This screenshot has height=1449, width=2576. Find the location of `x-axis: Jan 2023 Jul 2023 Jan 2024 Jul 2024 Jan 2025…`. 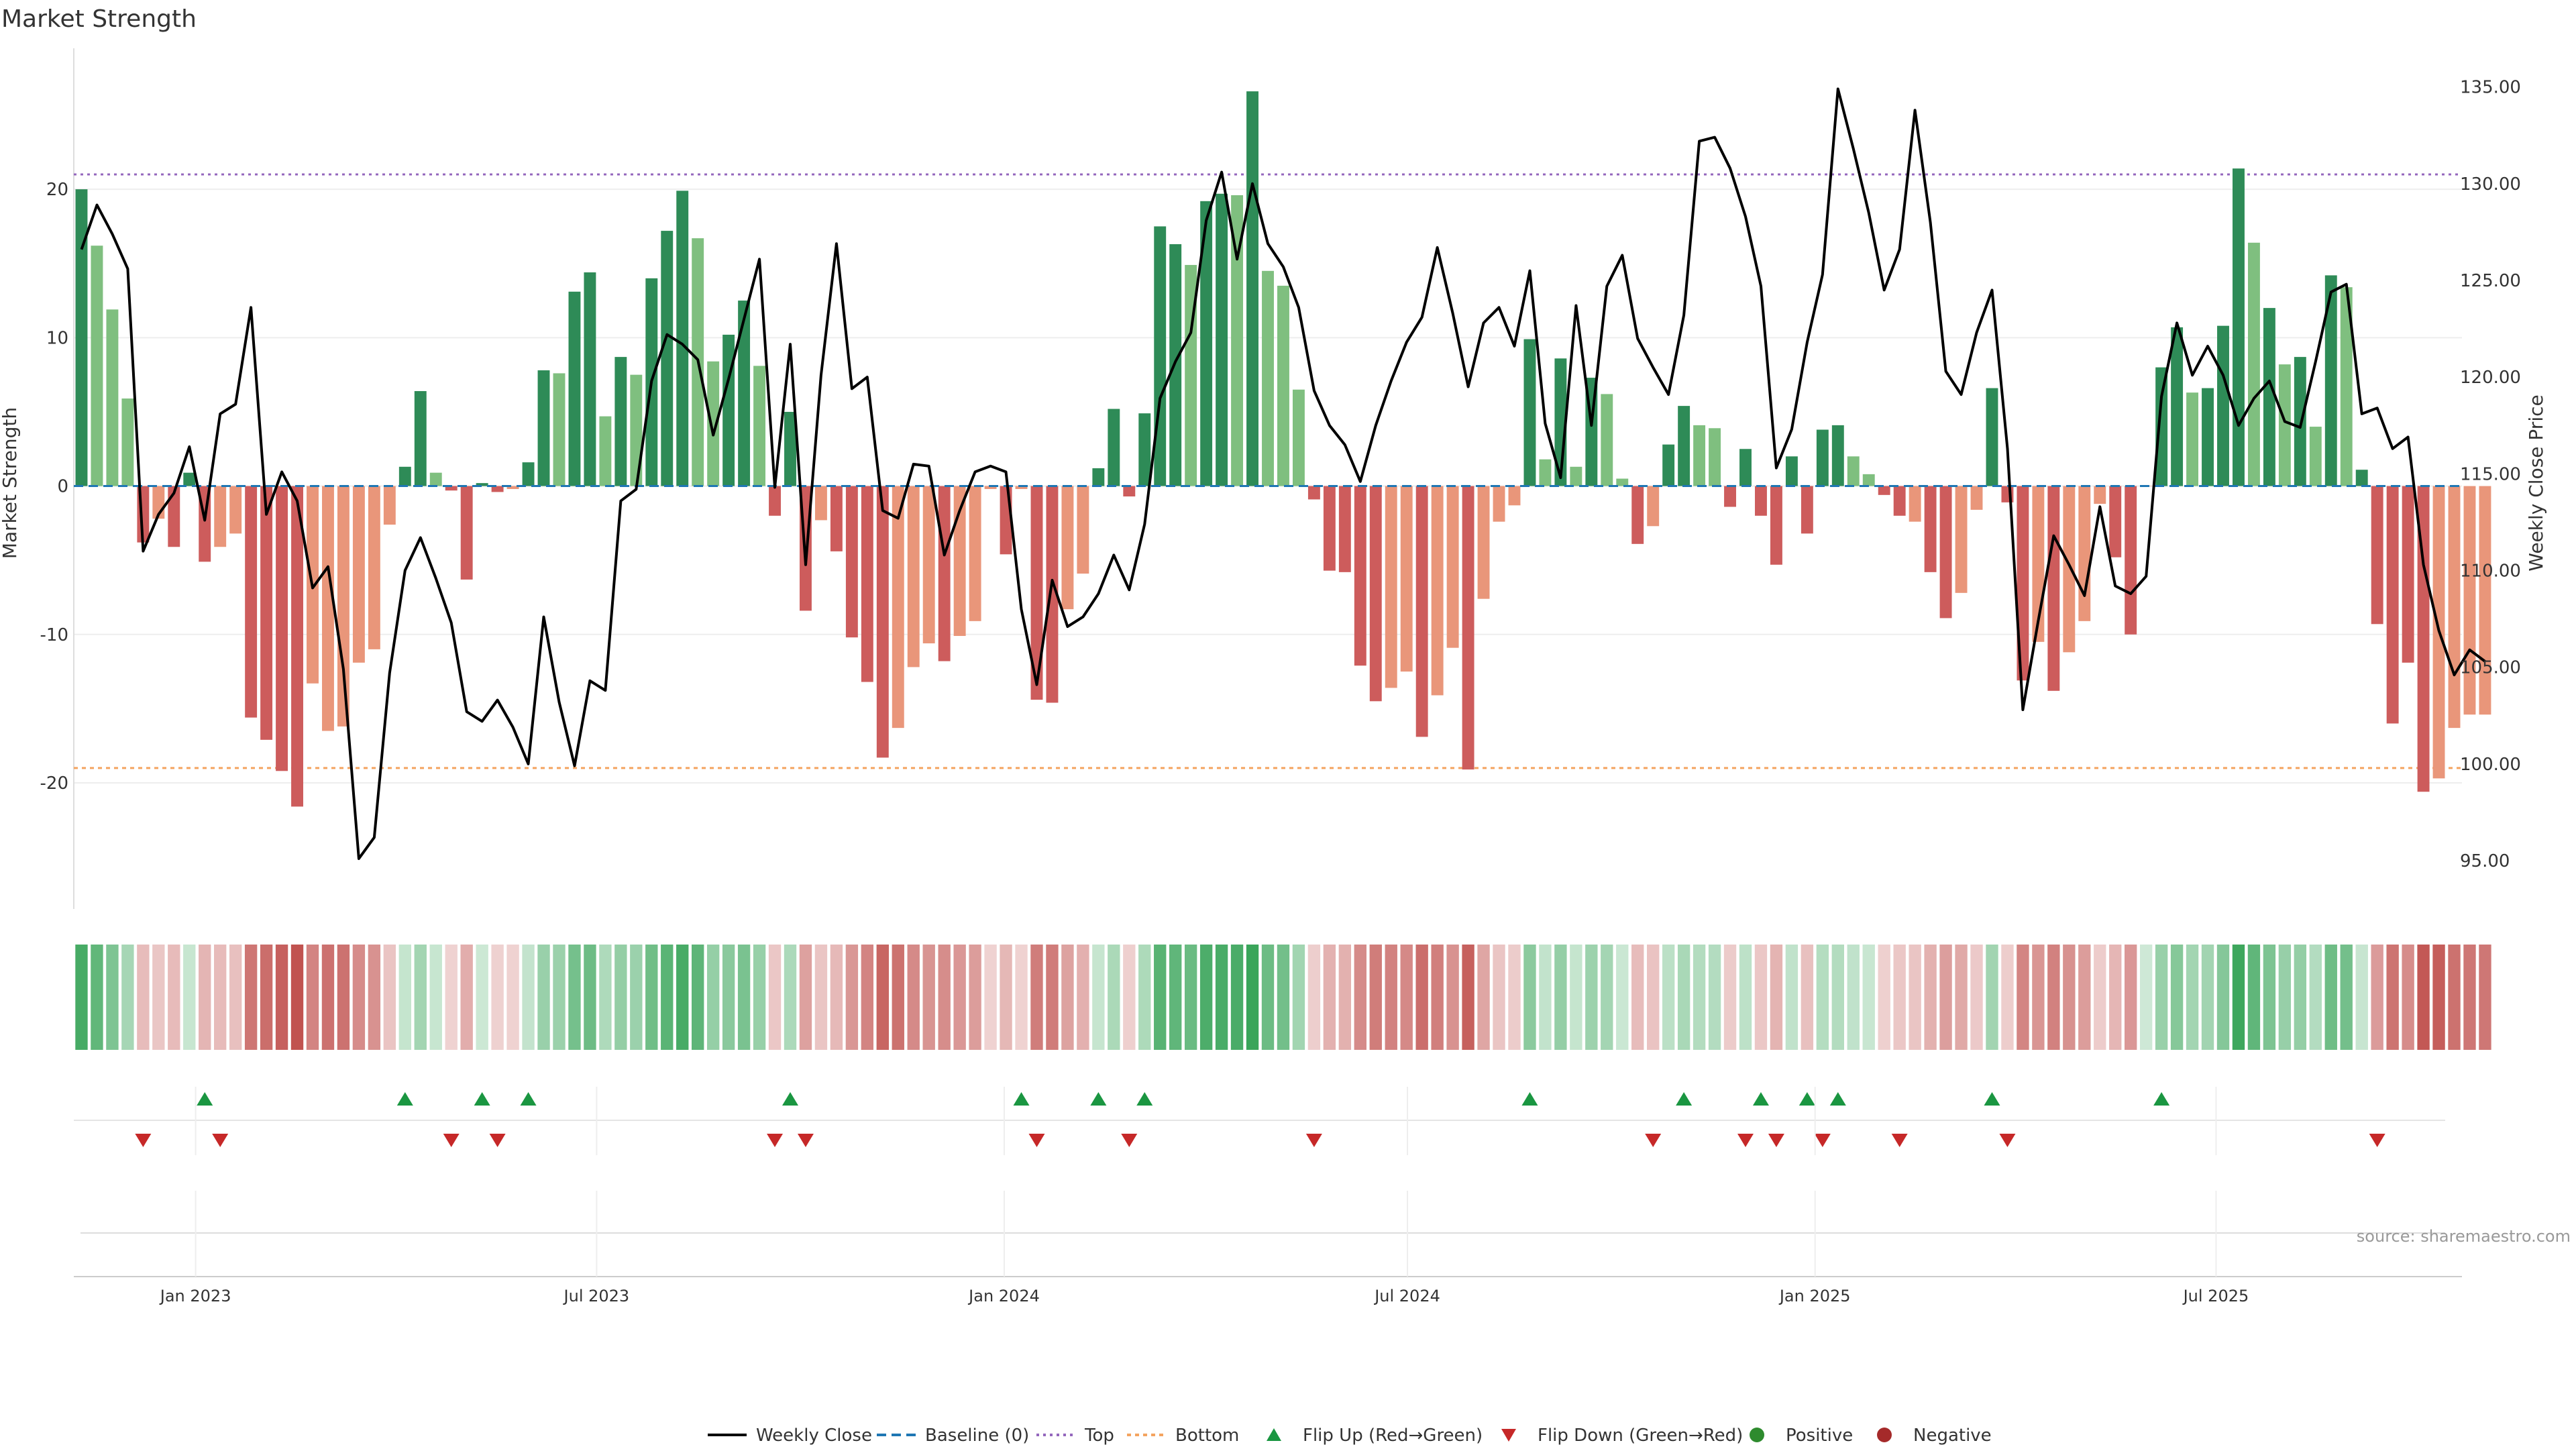

x-axis: Jan 2023 Jul 2023 Jan 2024 Jul 2024 Jan 2025… is located at coordinates (1268, 1196).